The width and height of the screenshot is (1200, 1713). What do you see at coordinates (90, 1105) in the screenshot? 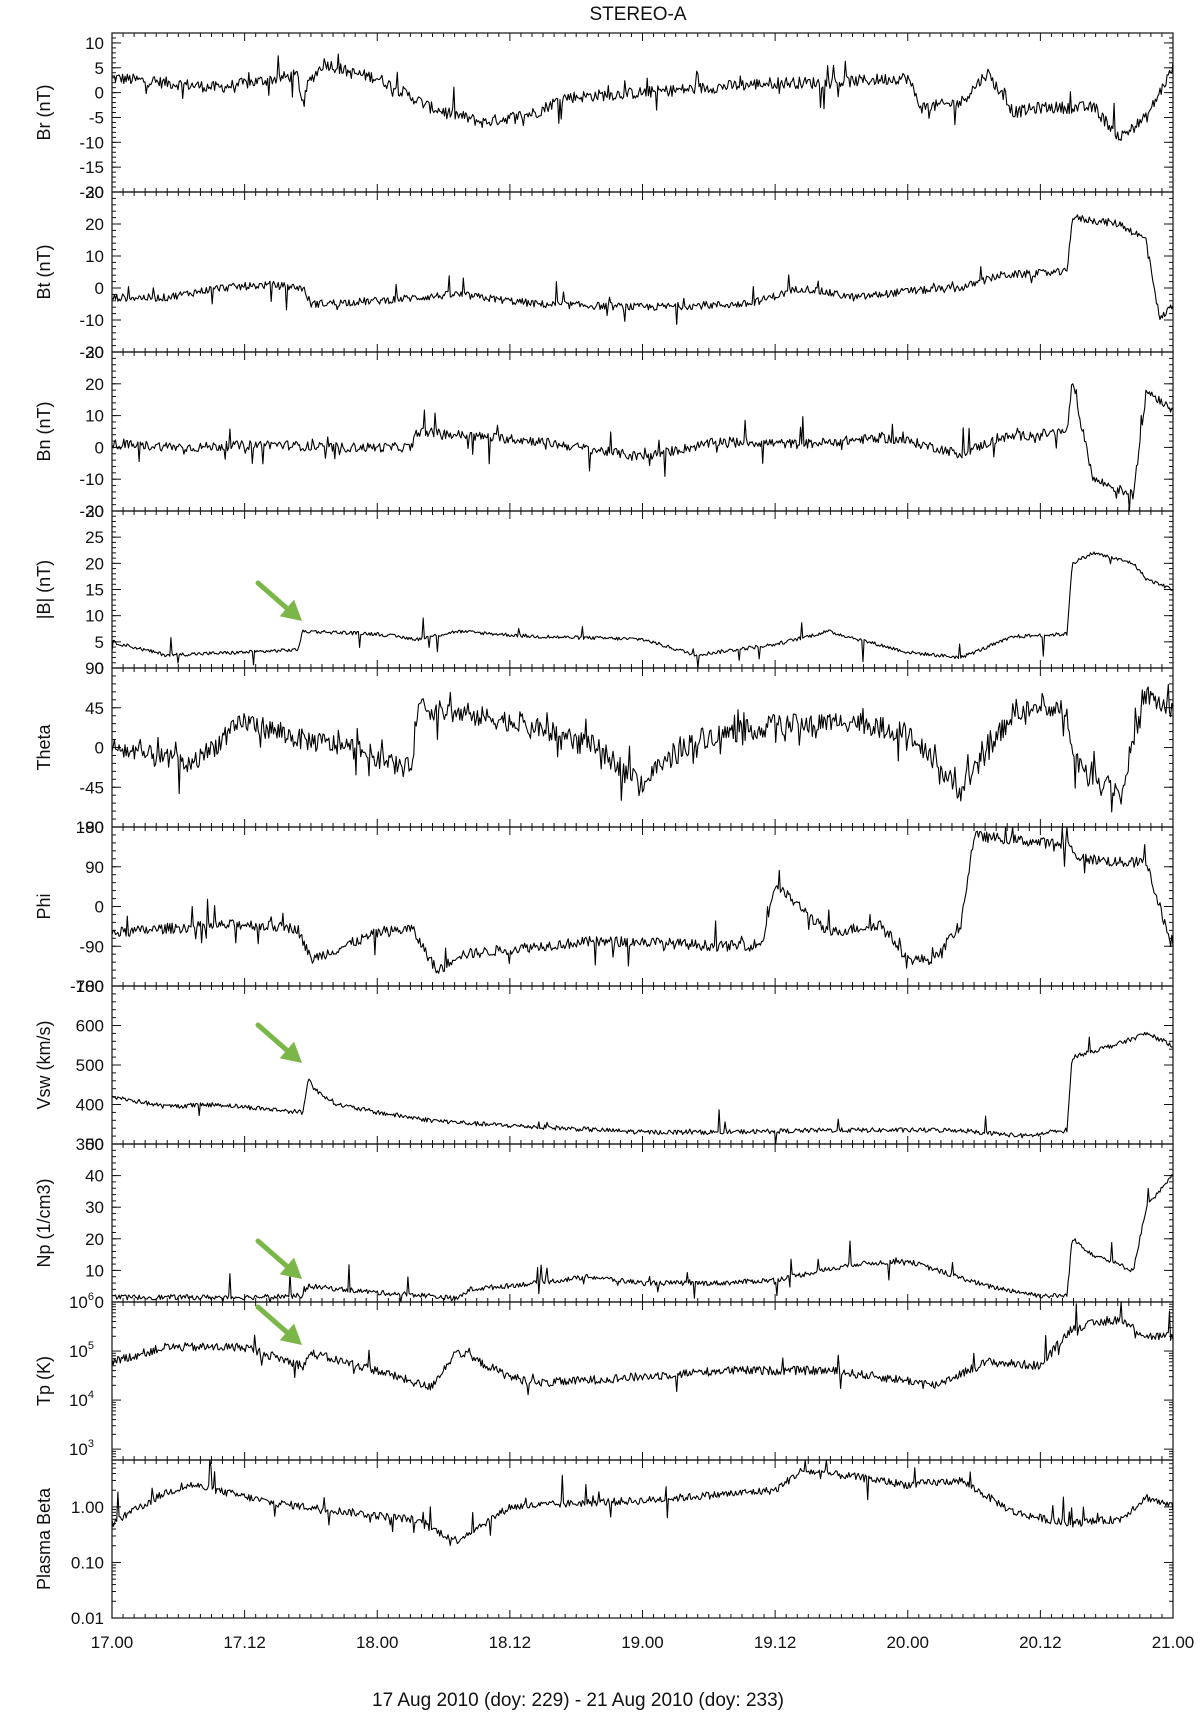
I see `y-tick-label: 400` at bounding box center [90, 1105].